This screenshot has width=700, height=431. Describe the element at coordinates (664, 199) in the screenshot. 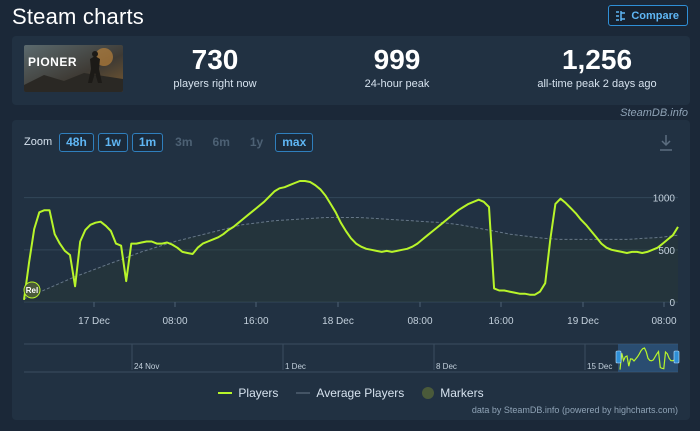

I see `y-tick-label: 1000` at that location.